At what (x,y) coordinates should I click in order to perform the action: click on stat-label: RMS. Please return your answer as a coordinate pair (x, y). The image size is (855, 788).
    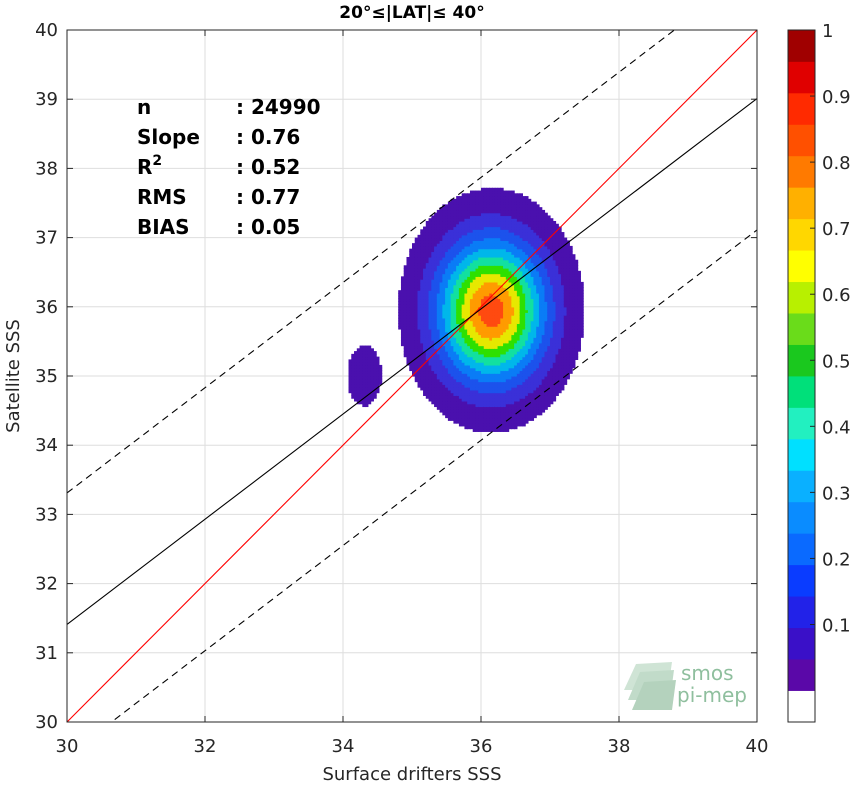
    Looking at the image, I should click on (162, 197).